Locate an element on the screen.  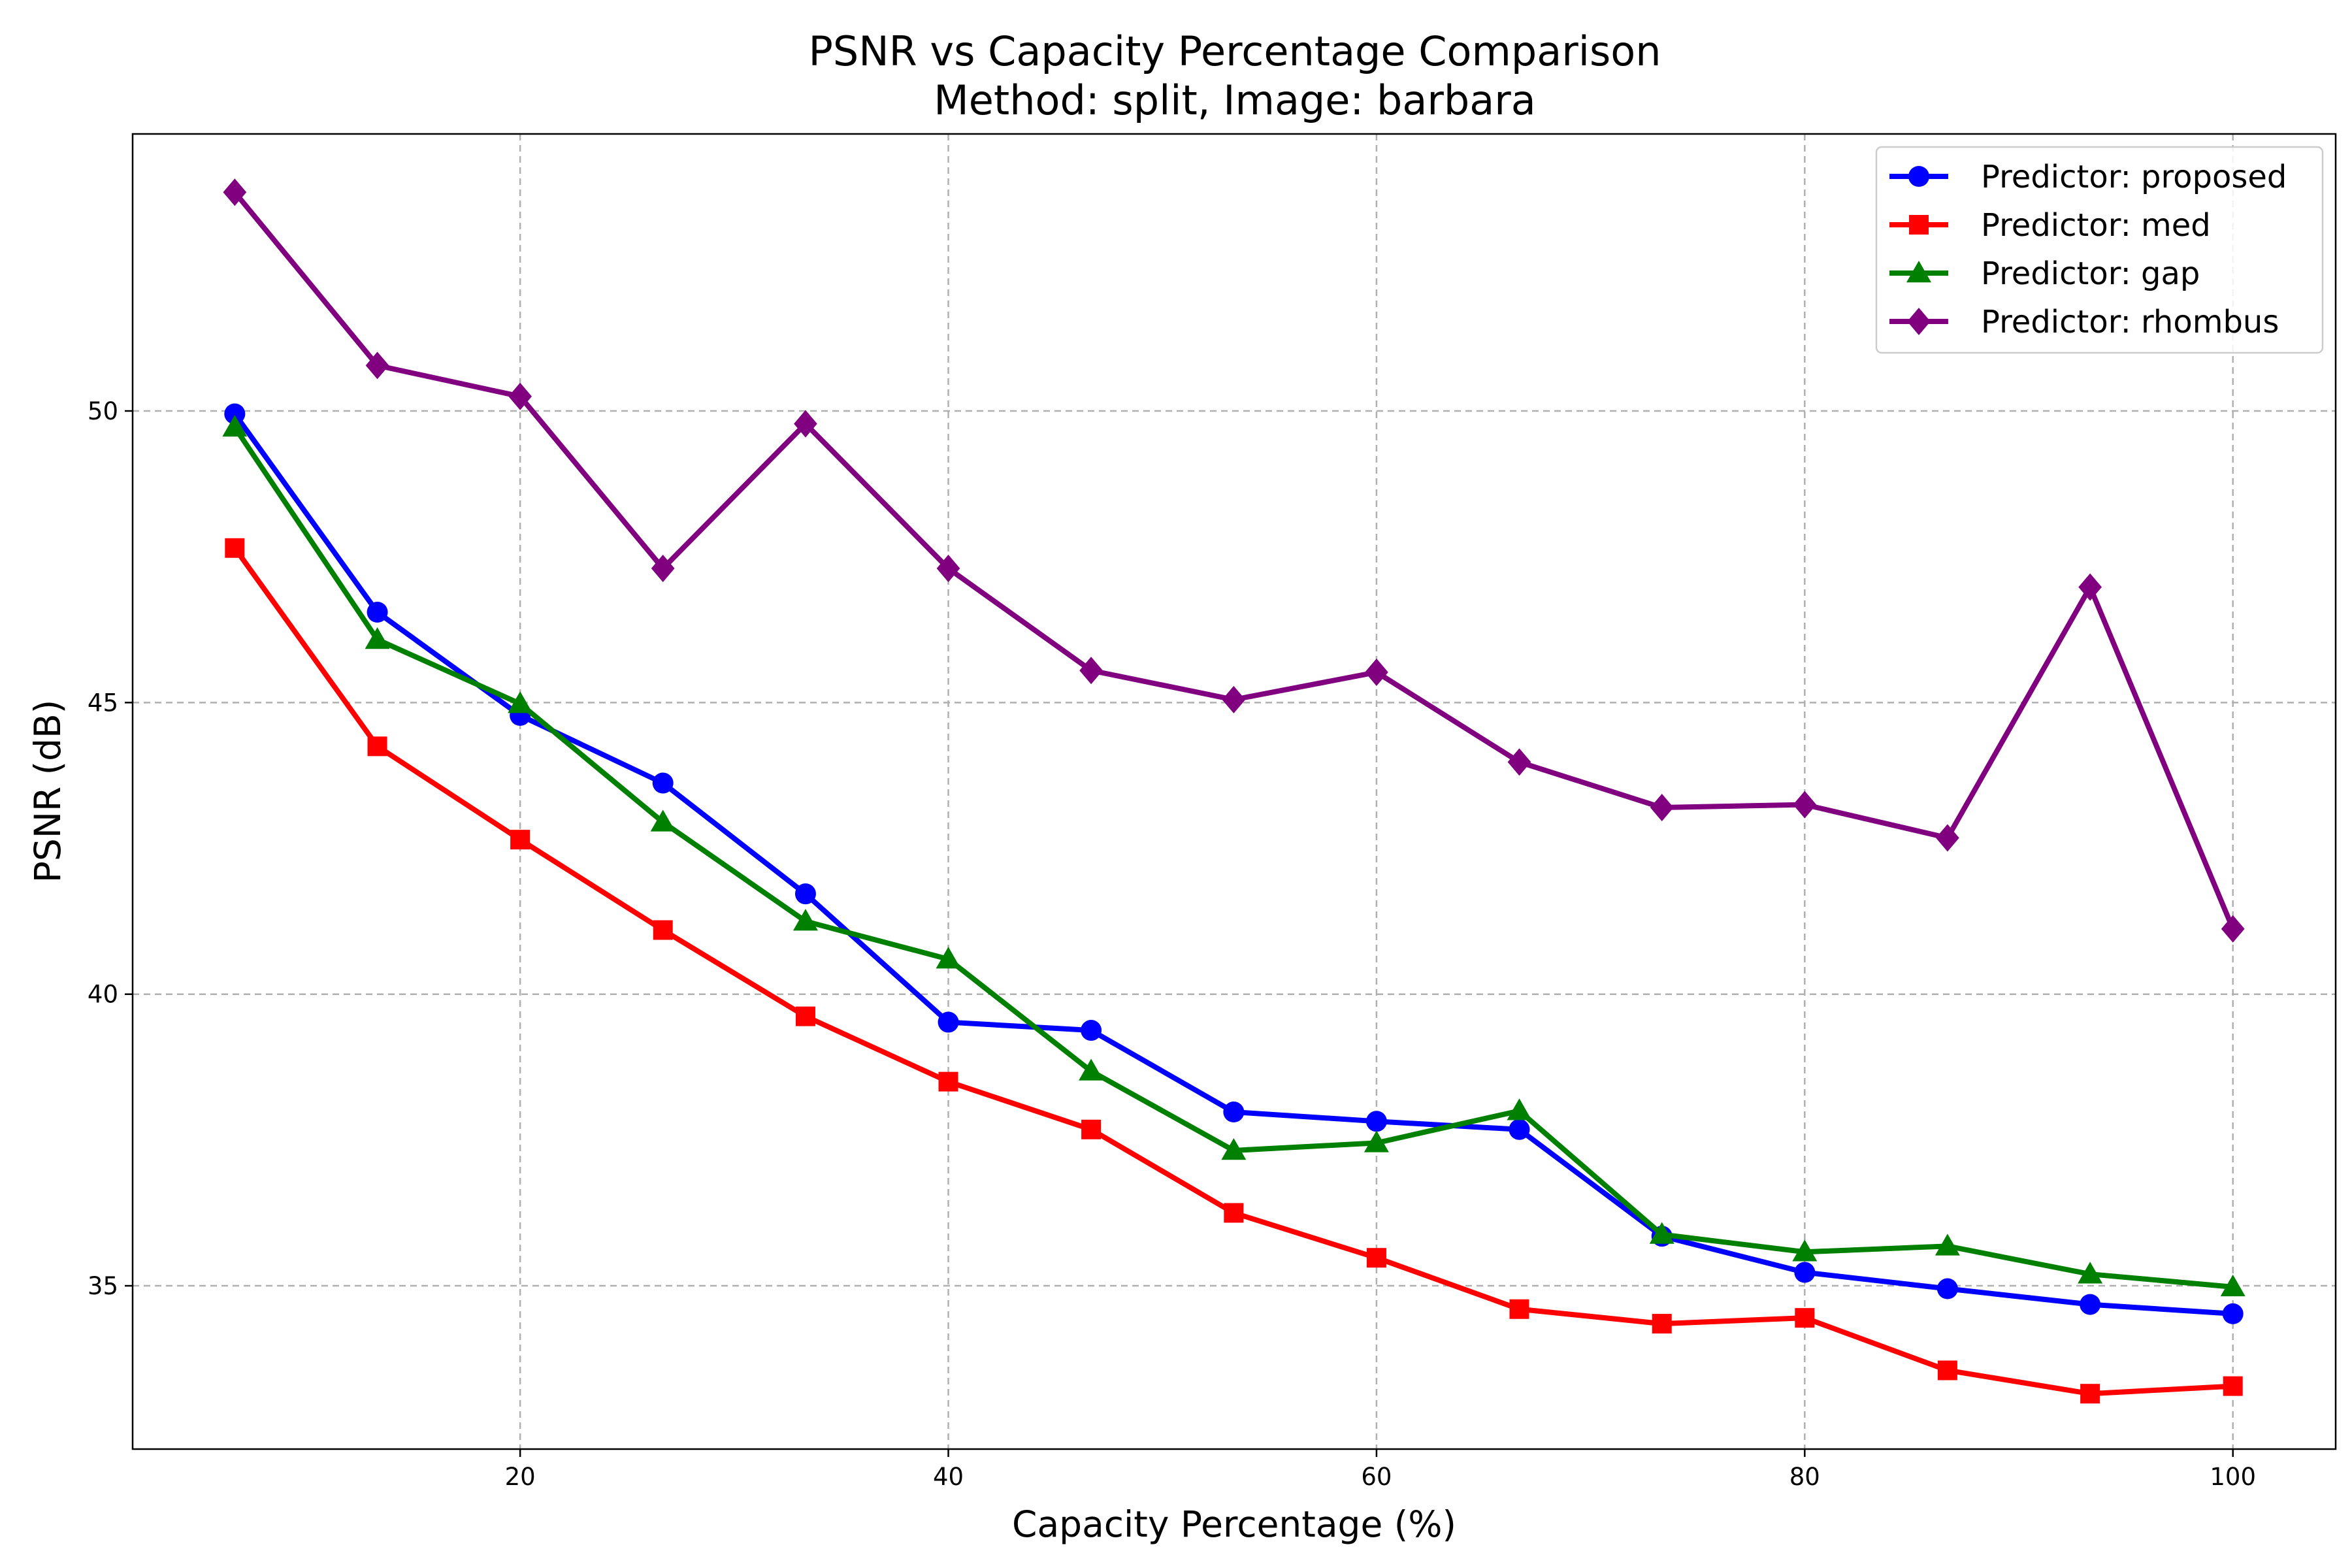
x-axis-label: Capacity Percentage (%) is located at coordinates (1234, 1524).